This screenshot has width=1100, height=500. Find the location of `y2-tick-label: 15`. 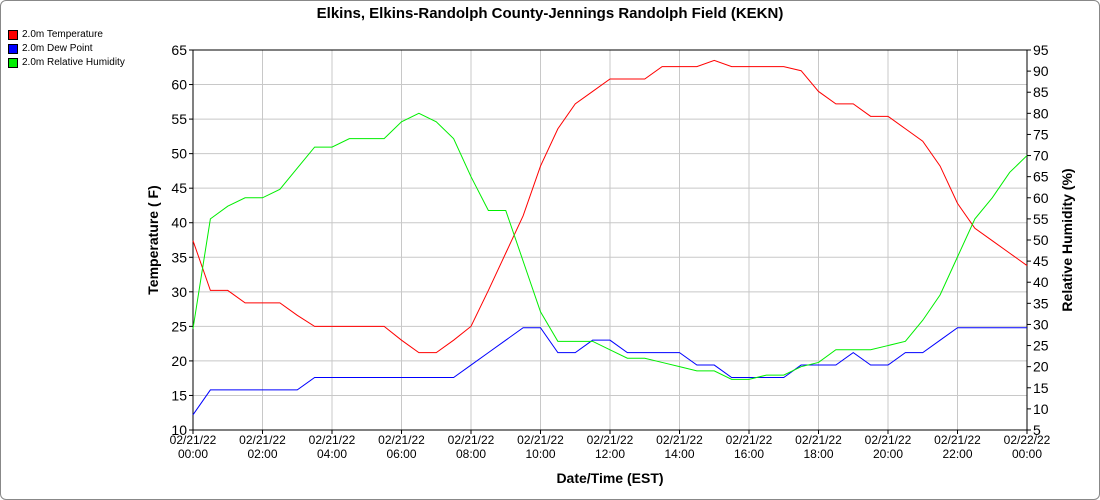

y2-tick-label: 15 is located at coordinates (1041, 388).